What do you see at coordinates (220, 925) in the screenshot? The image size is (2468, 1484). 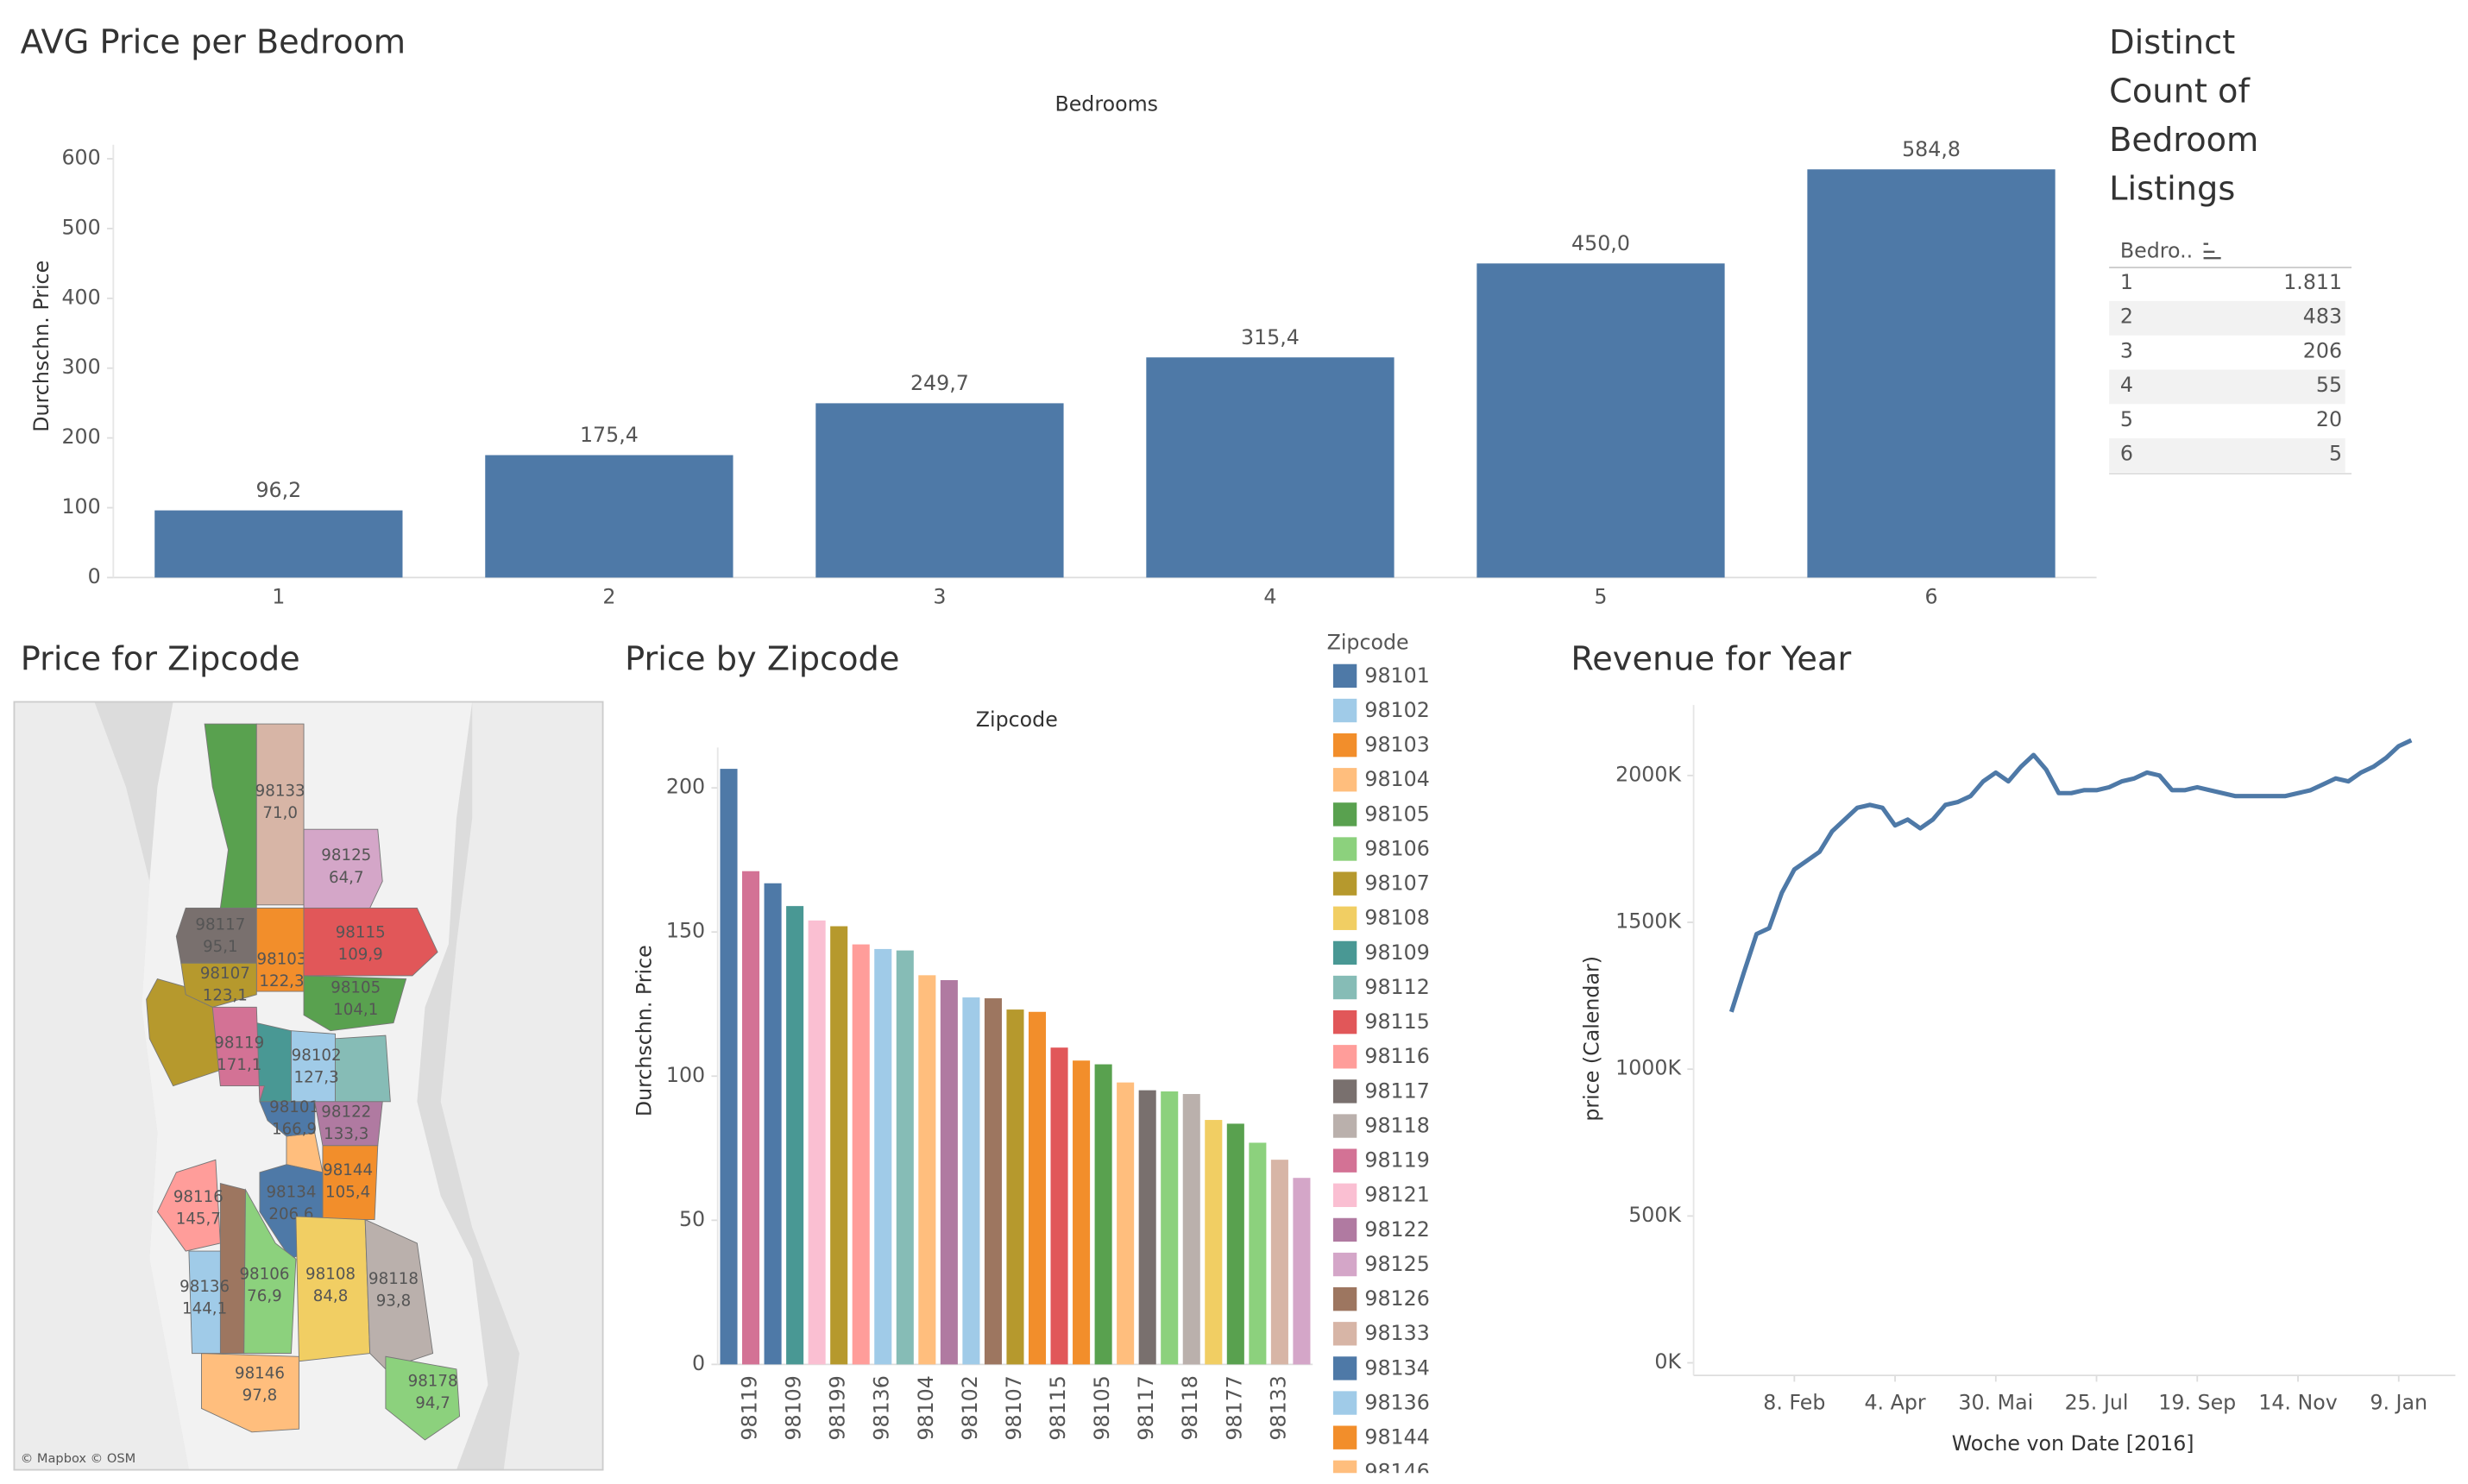 I see `region-zip: 98117` at bounding box center [220, 925].